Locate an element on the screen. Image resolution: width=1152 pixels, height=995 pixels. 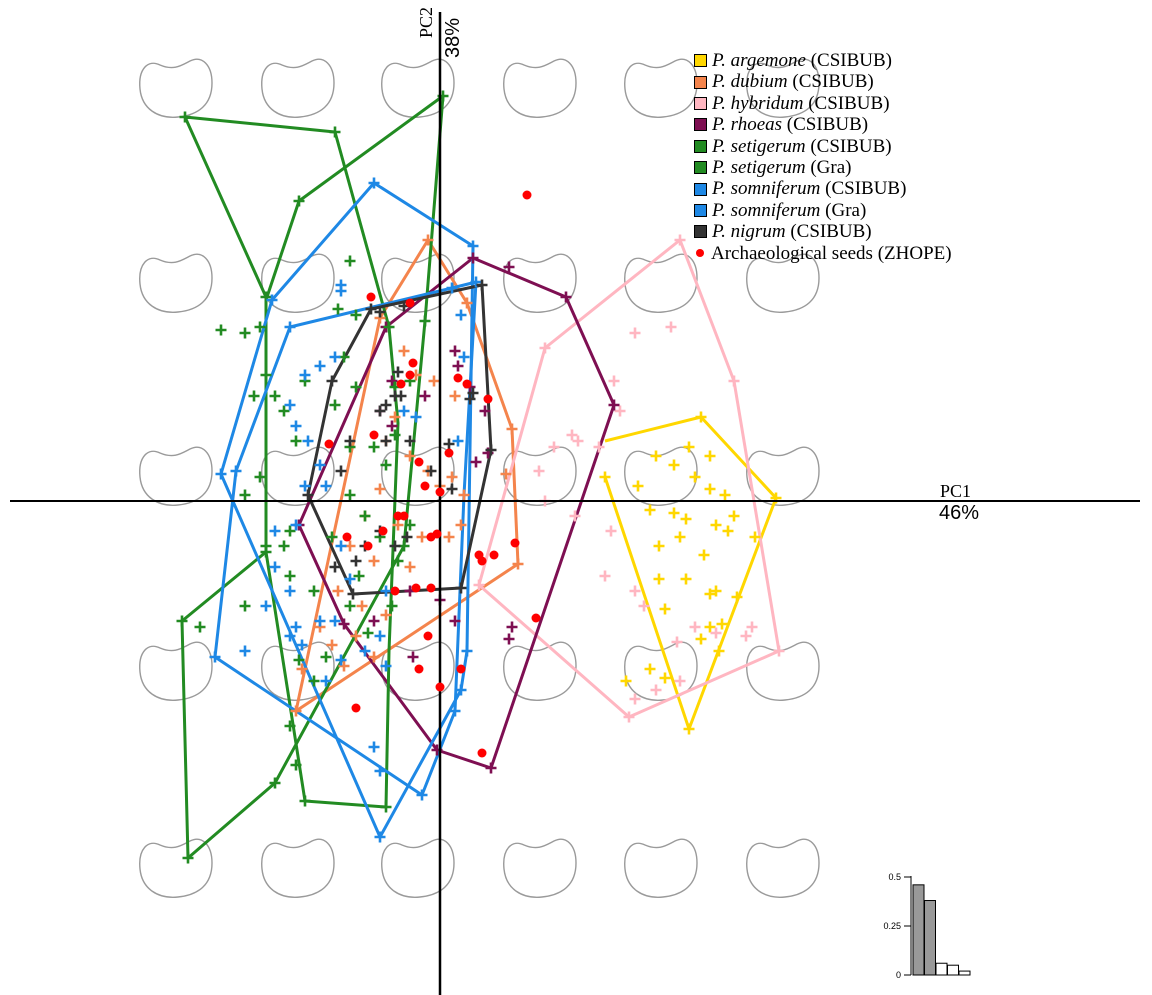
legend-entry: P. hybridum (CSIBUB) is located at coordinates (823, 103).